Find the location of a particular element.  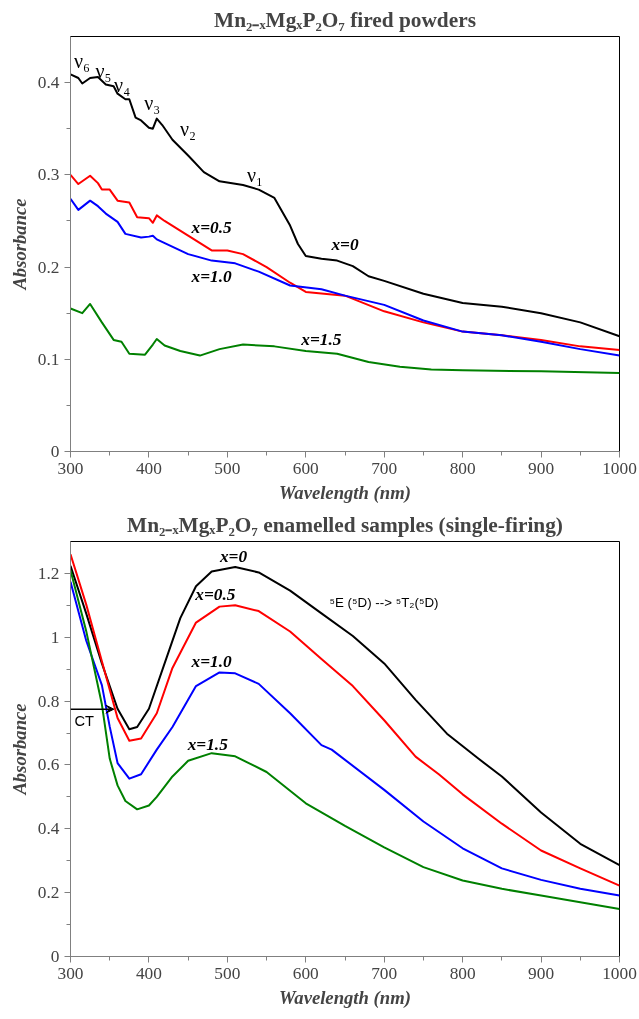

y-tick-label: 0.8 is located at coordinates (48, 701).